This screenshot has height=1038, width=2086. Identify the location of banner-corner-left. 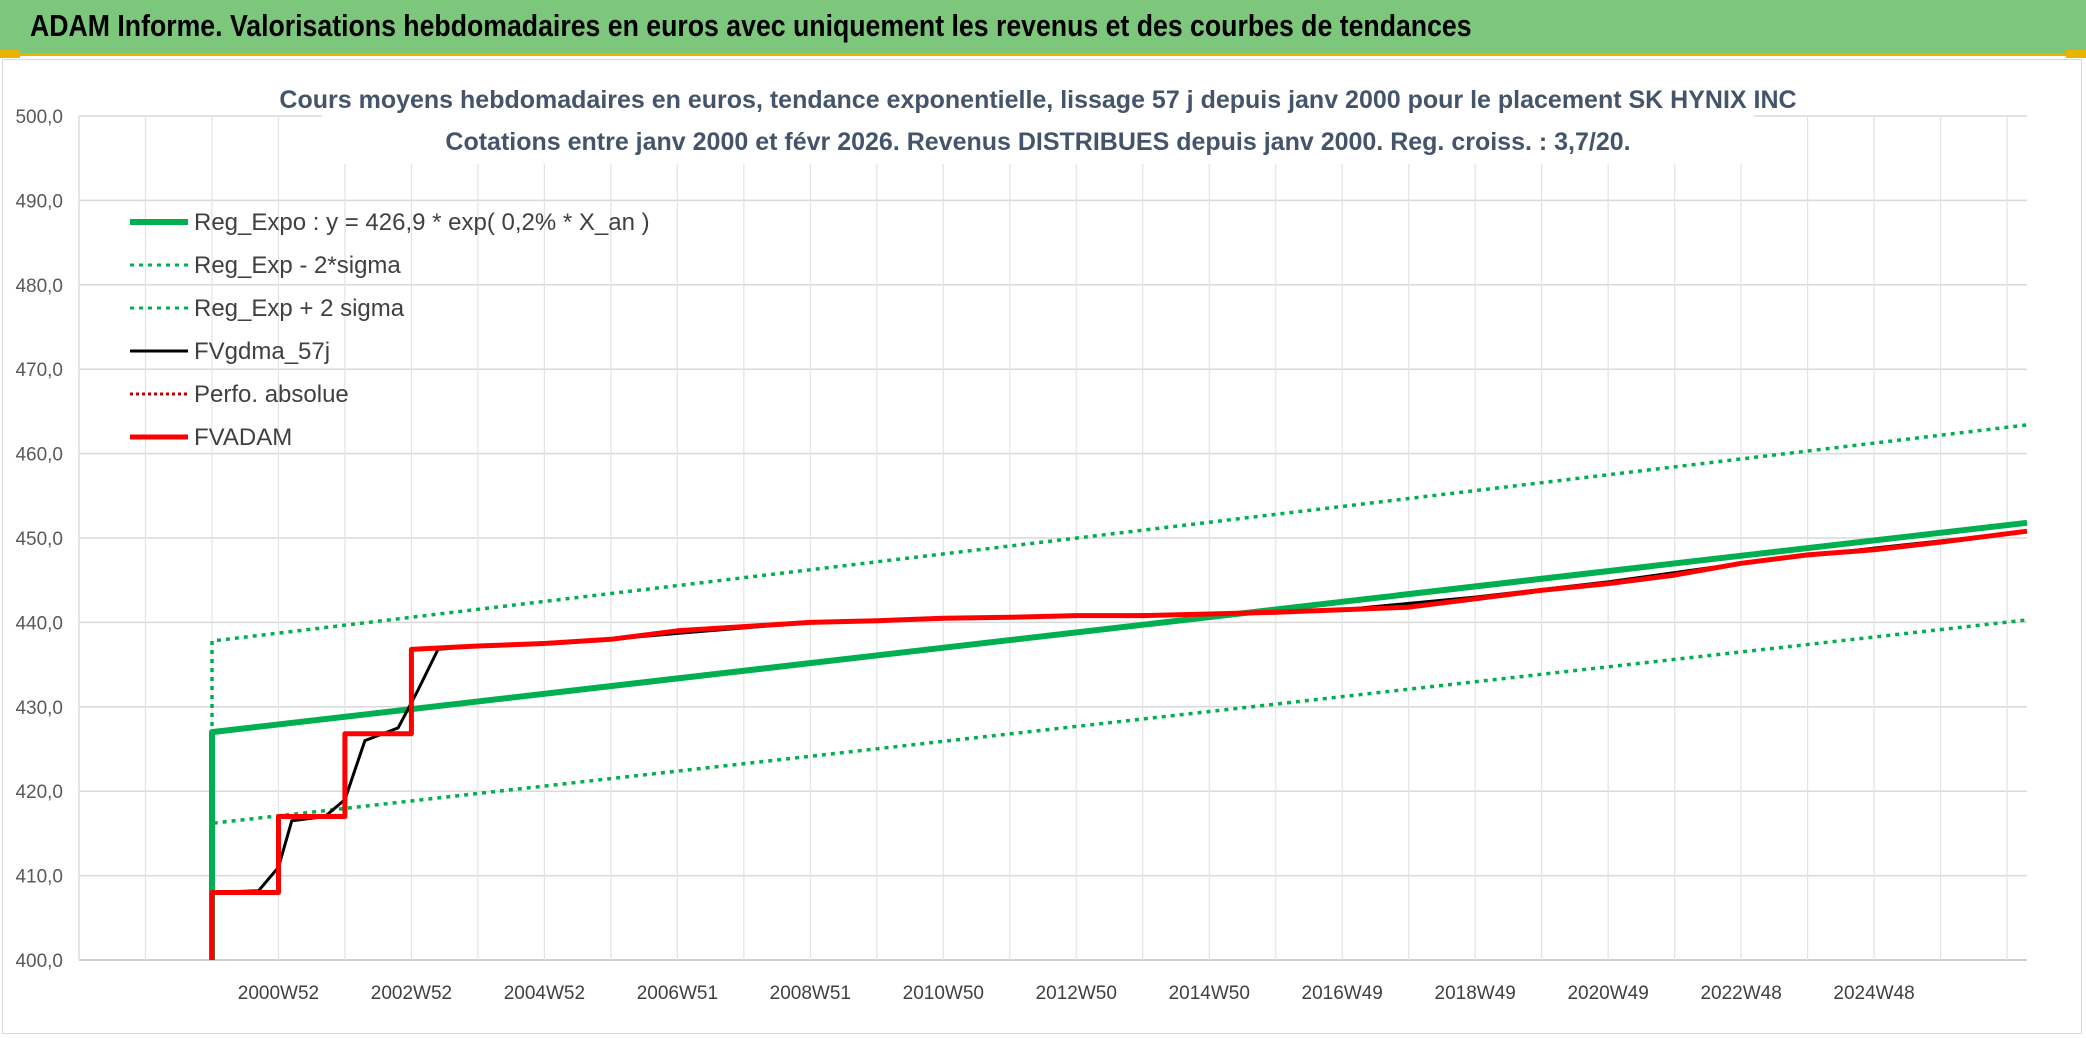
(10, 54).